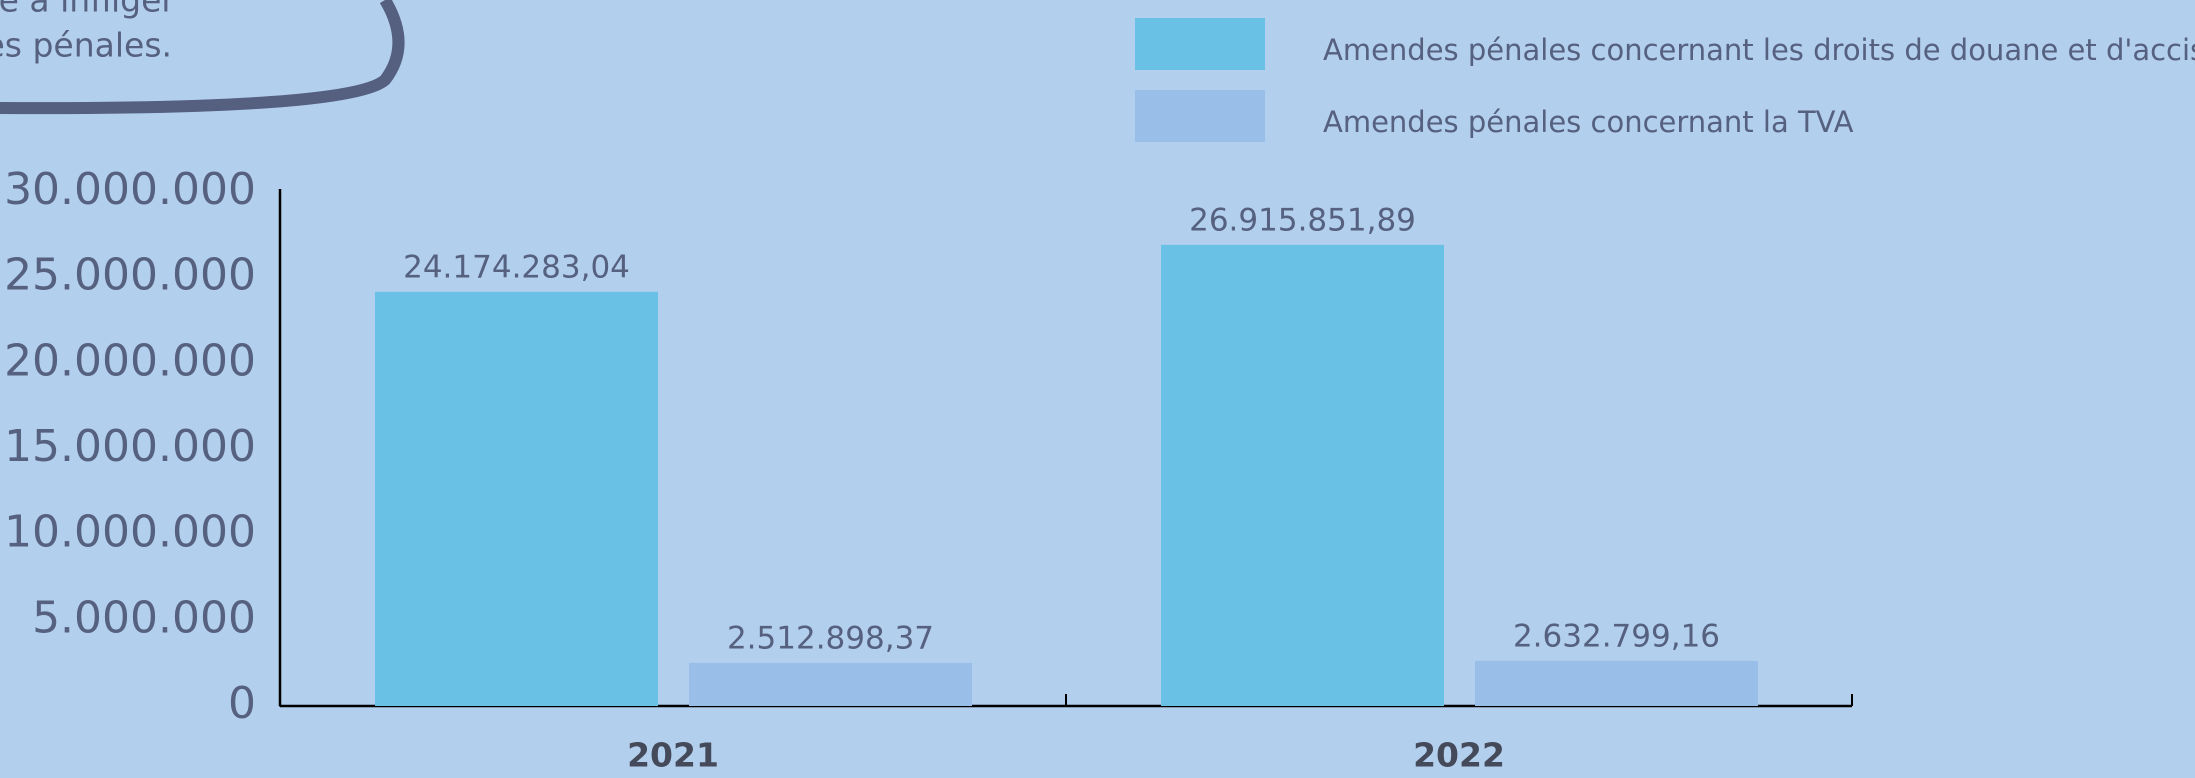 This screenshot has height=778, width=2195. I want to click on callout-bubble, so click(202, 57).